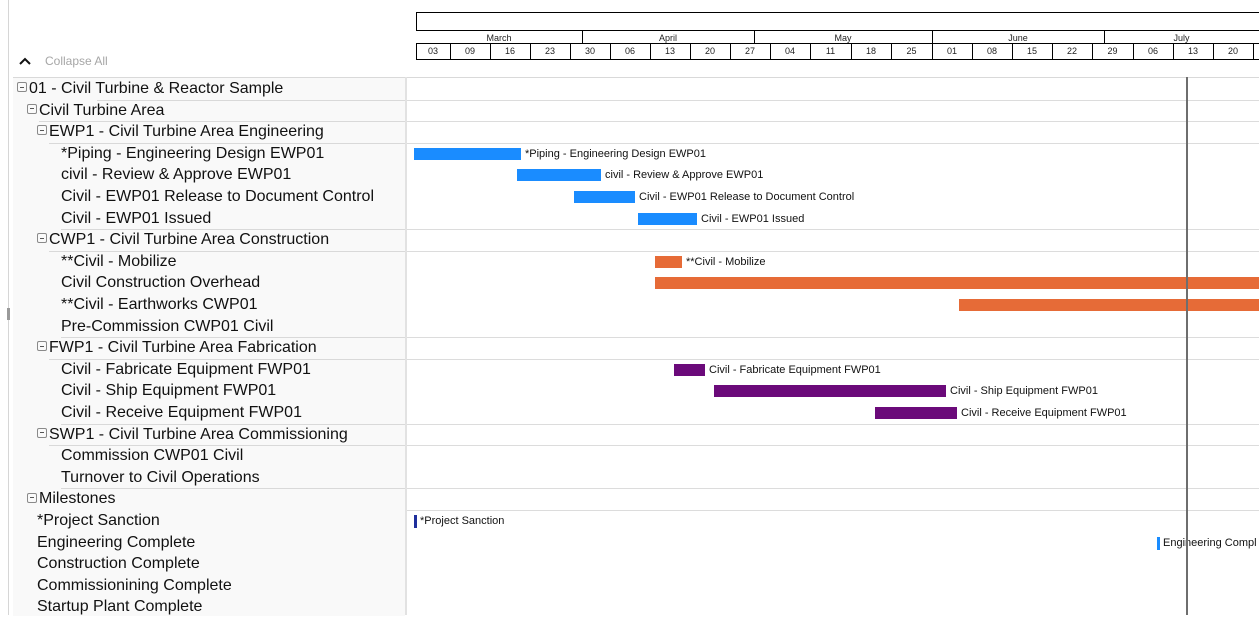 This screenshot has width=1259, height=618. What do you see at coordinates (209, 89) in the screenshot?
I see `tree-group-row: 01 - Civil Turbine & Reactor Sample` at bounding box center [209, 89].